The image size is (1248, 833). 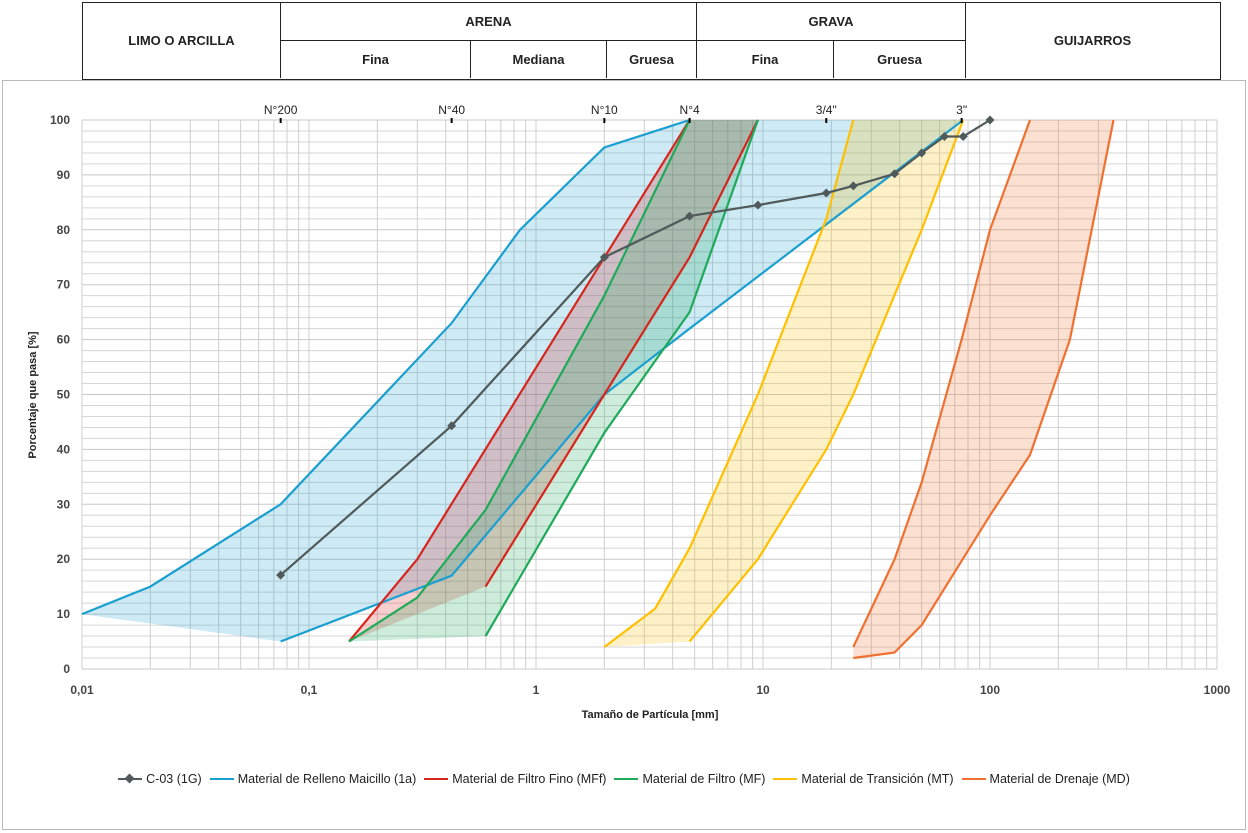 What do you see at coordinates (64, 175) in the screenshot?
I see `y-tick-label: 90` at bounding box center [64, 175].